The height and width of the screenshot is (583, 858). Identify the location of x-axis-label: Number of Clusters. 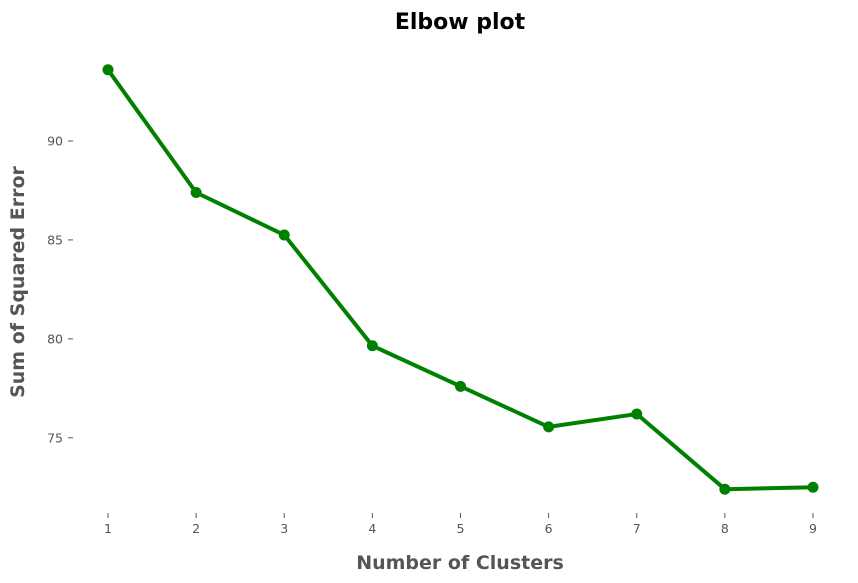
(460, 563).